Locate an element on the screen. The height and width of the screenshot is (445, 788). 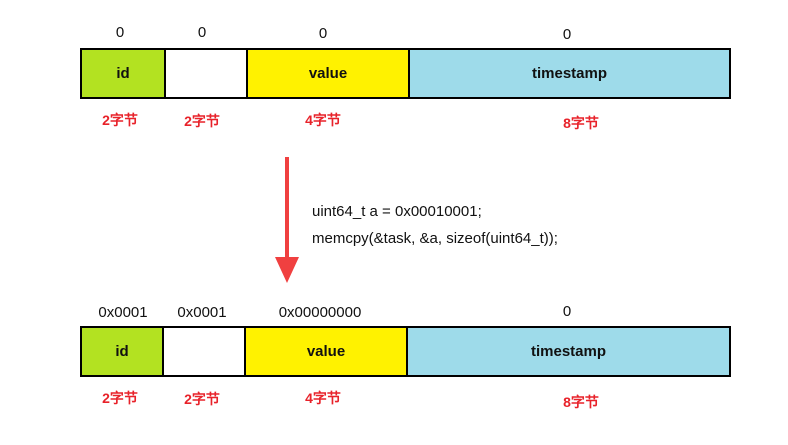
before-value-value: 0 is located at coordinates (323, 33).